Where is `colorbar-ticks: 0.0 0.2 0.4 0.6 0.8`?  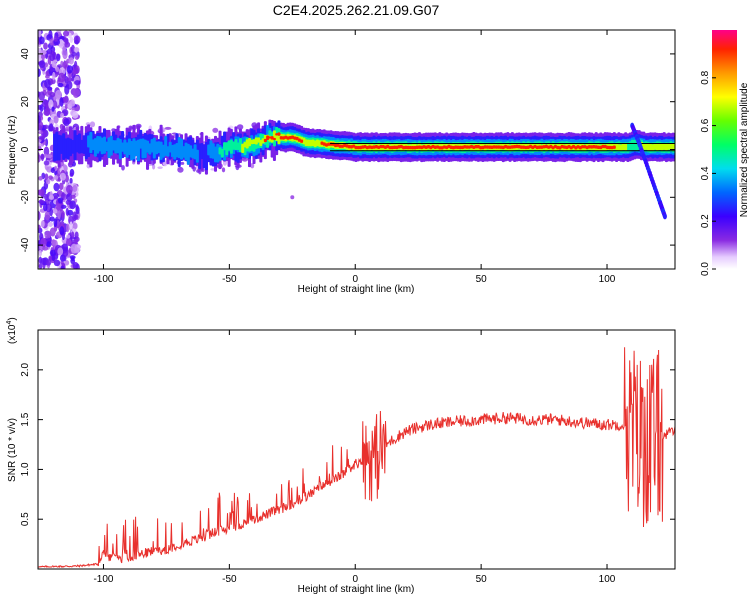
colorbar-ticks: 0.0 0.2 0.4 0.6 0.8 is located at coordinates (708, 173).